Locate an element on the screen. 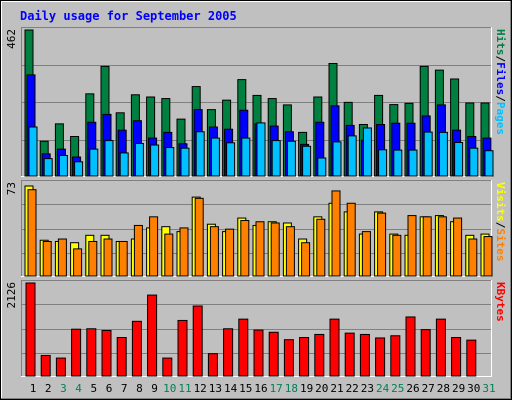 The width and height of the screenshot is (512, 400). x-tick-label: 7 is located at coordinates (124, 388).